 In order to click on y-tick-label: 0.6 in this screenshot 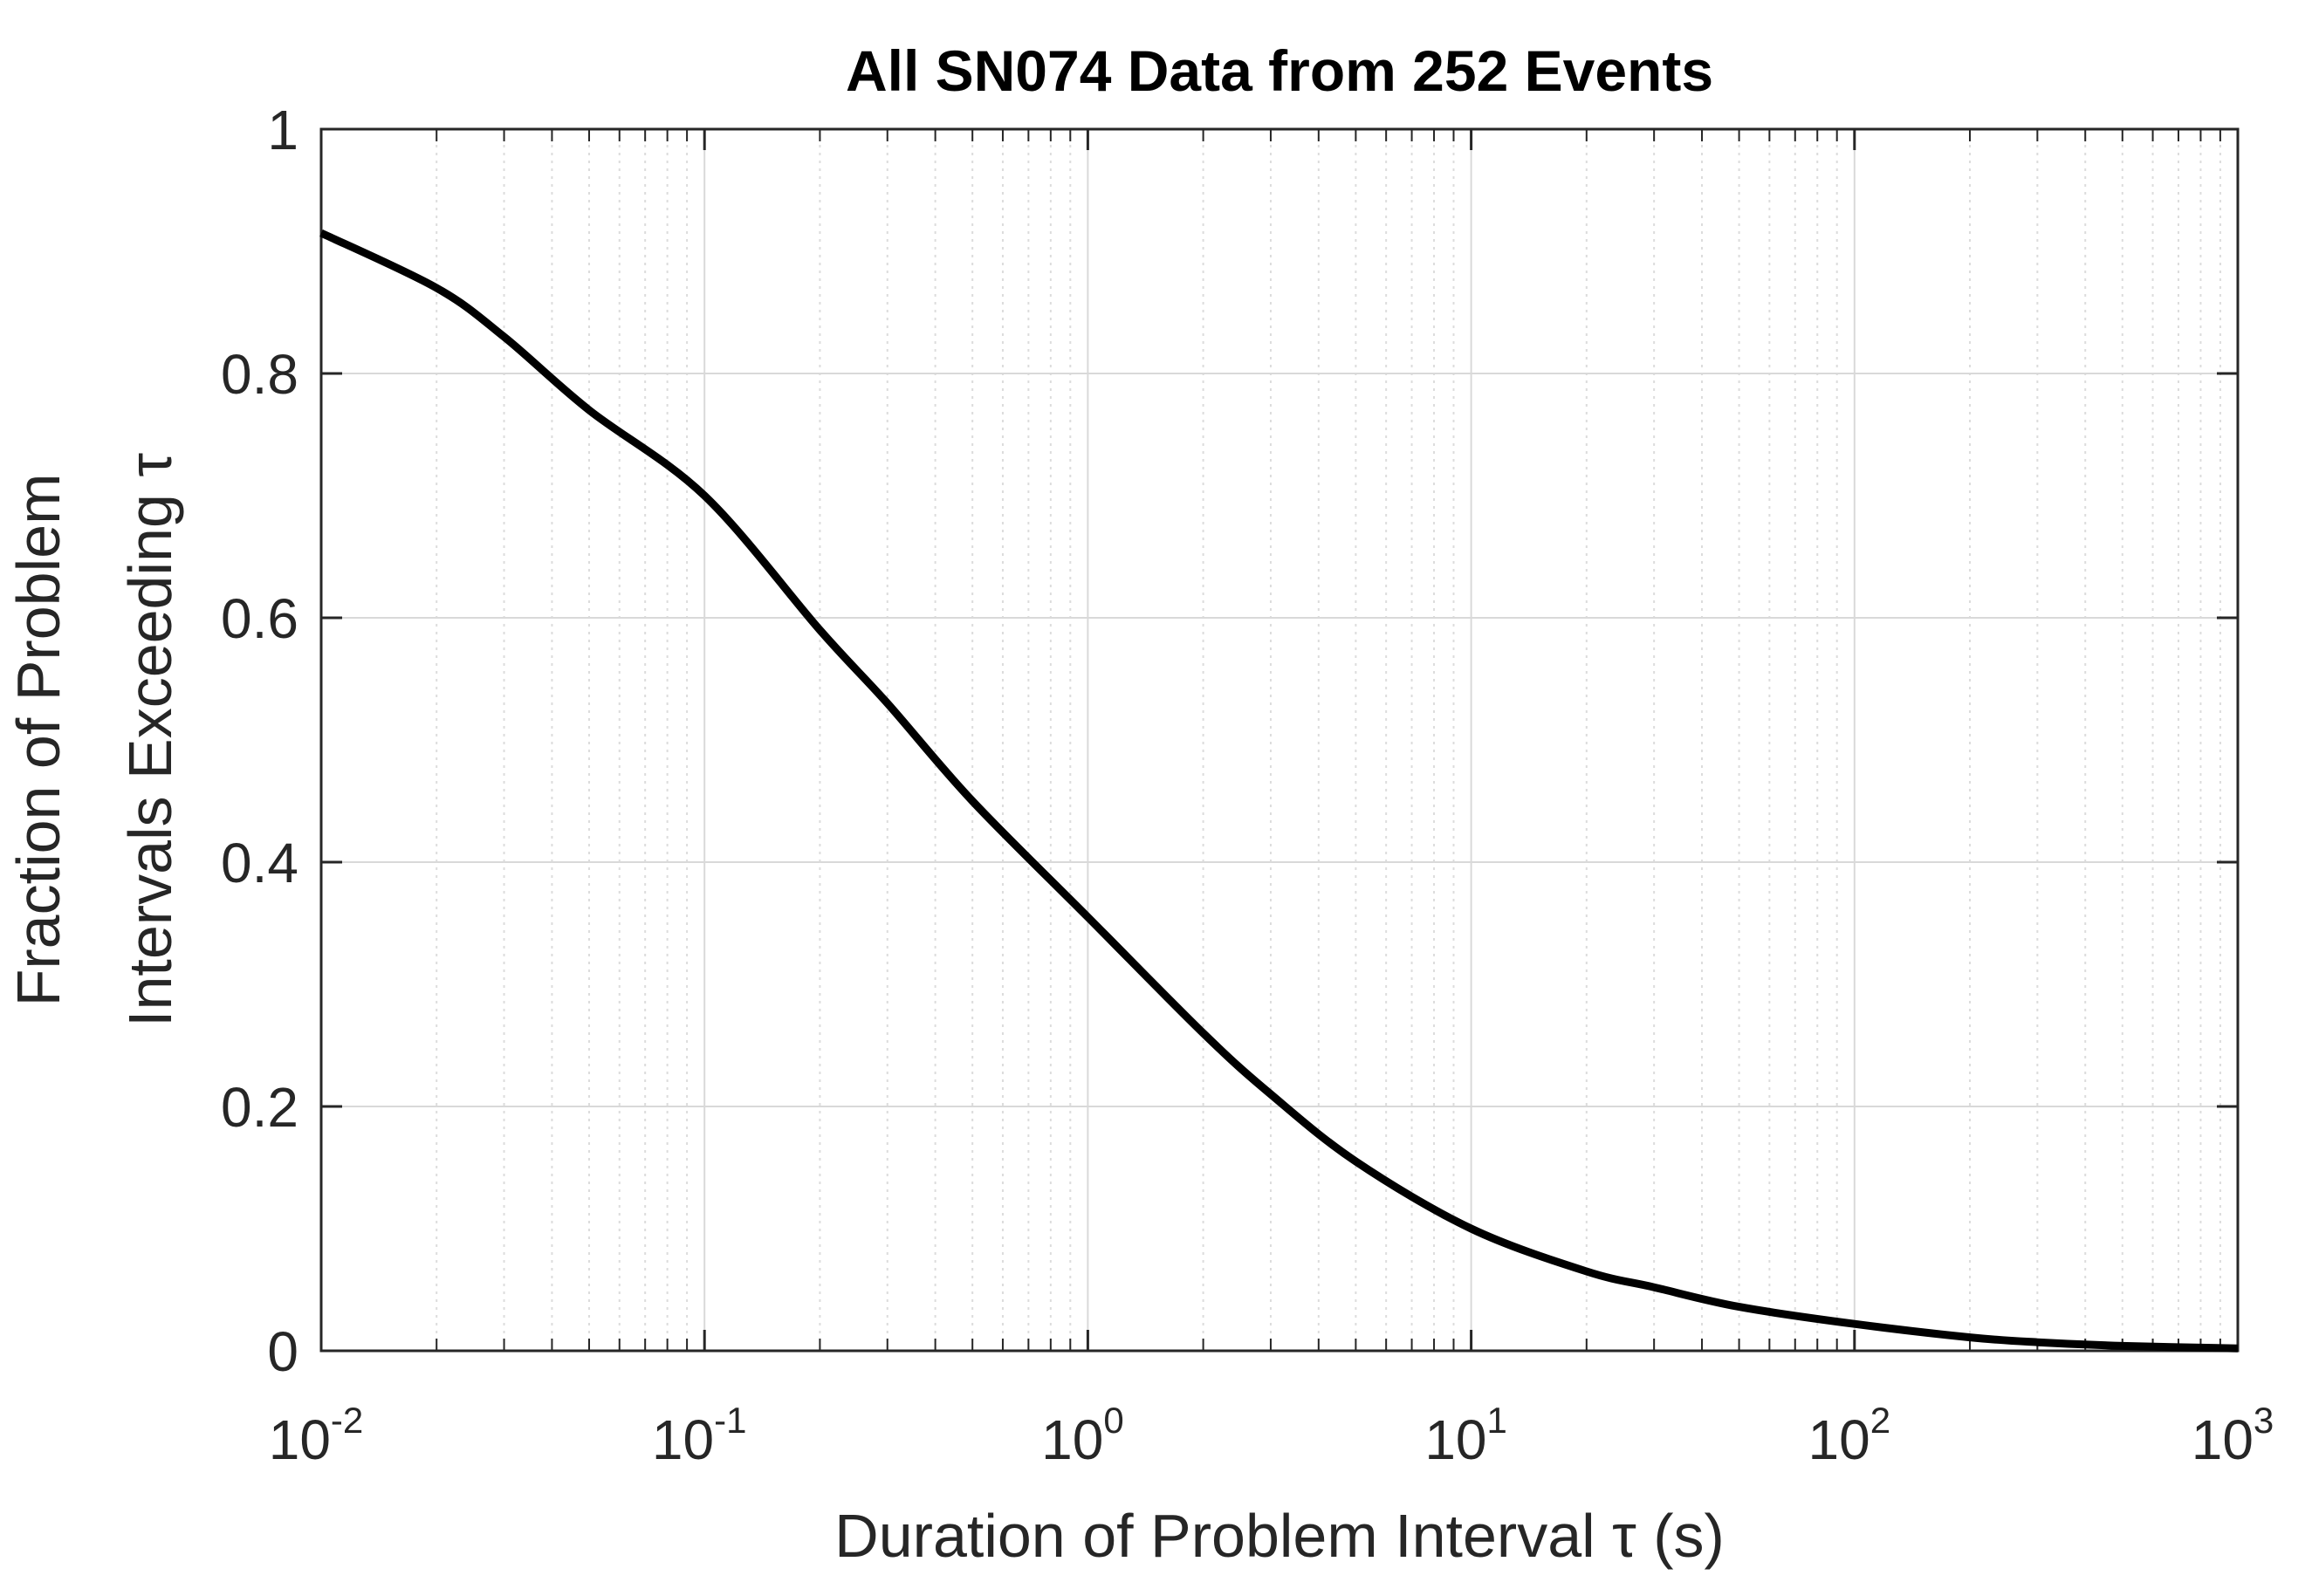, I will do `click(260, 619)`.